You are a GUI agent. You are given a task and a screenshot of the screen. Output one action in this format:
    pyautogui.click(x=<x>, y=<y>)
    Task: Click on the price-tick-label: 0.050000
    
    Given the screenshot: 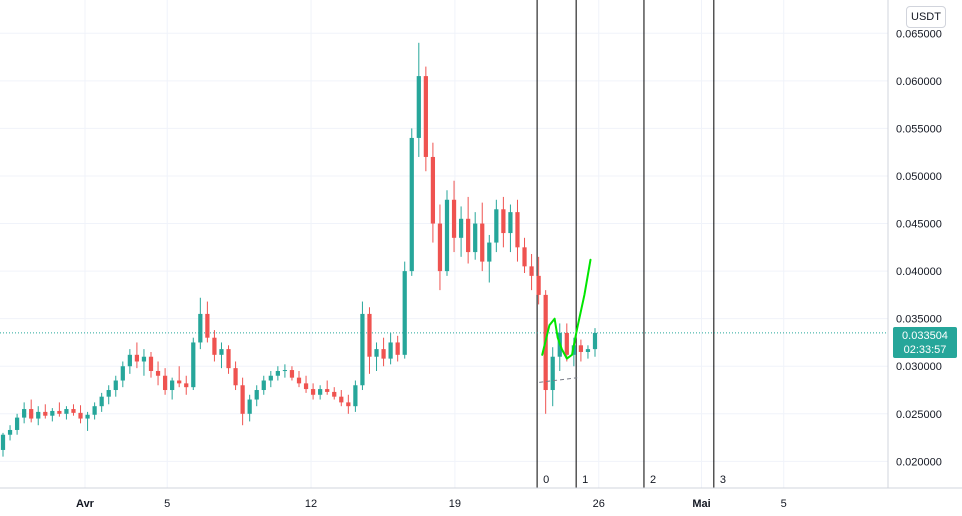 What is the action you would take?
    pyautogui.click(x=919, y=177)
    